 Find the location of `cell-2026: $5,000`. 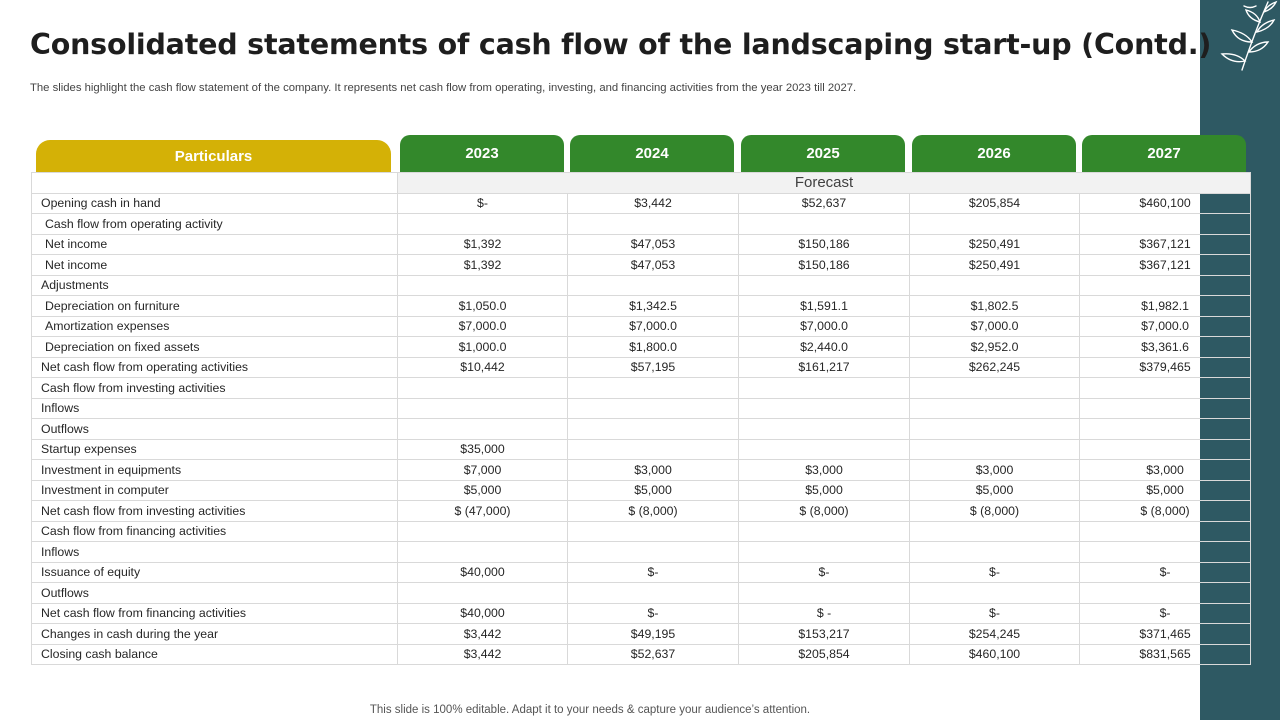

cell-2026: $5,000 is located at coordinates (994, 490).